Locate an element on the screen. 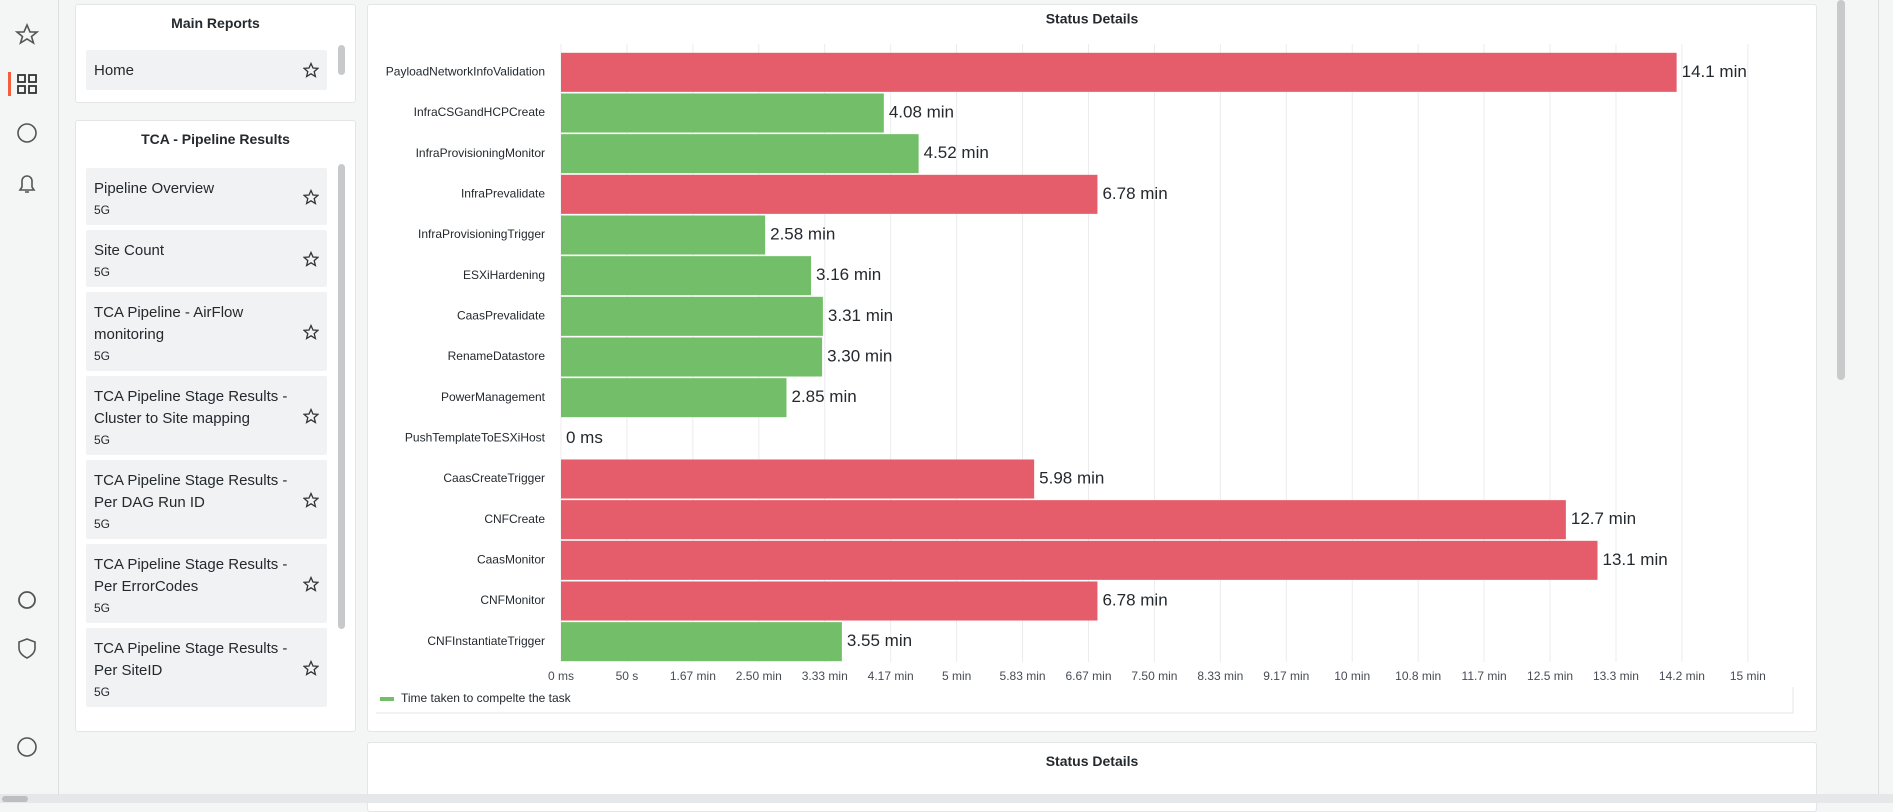 The height and width of the screenshot is (812, 1893). side-nav is located at coordinates (29, 401).